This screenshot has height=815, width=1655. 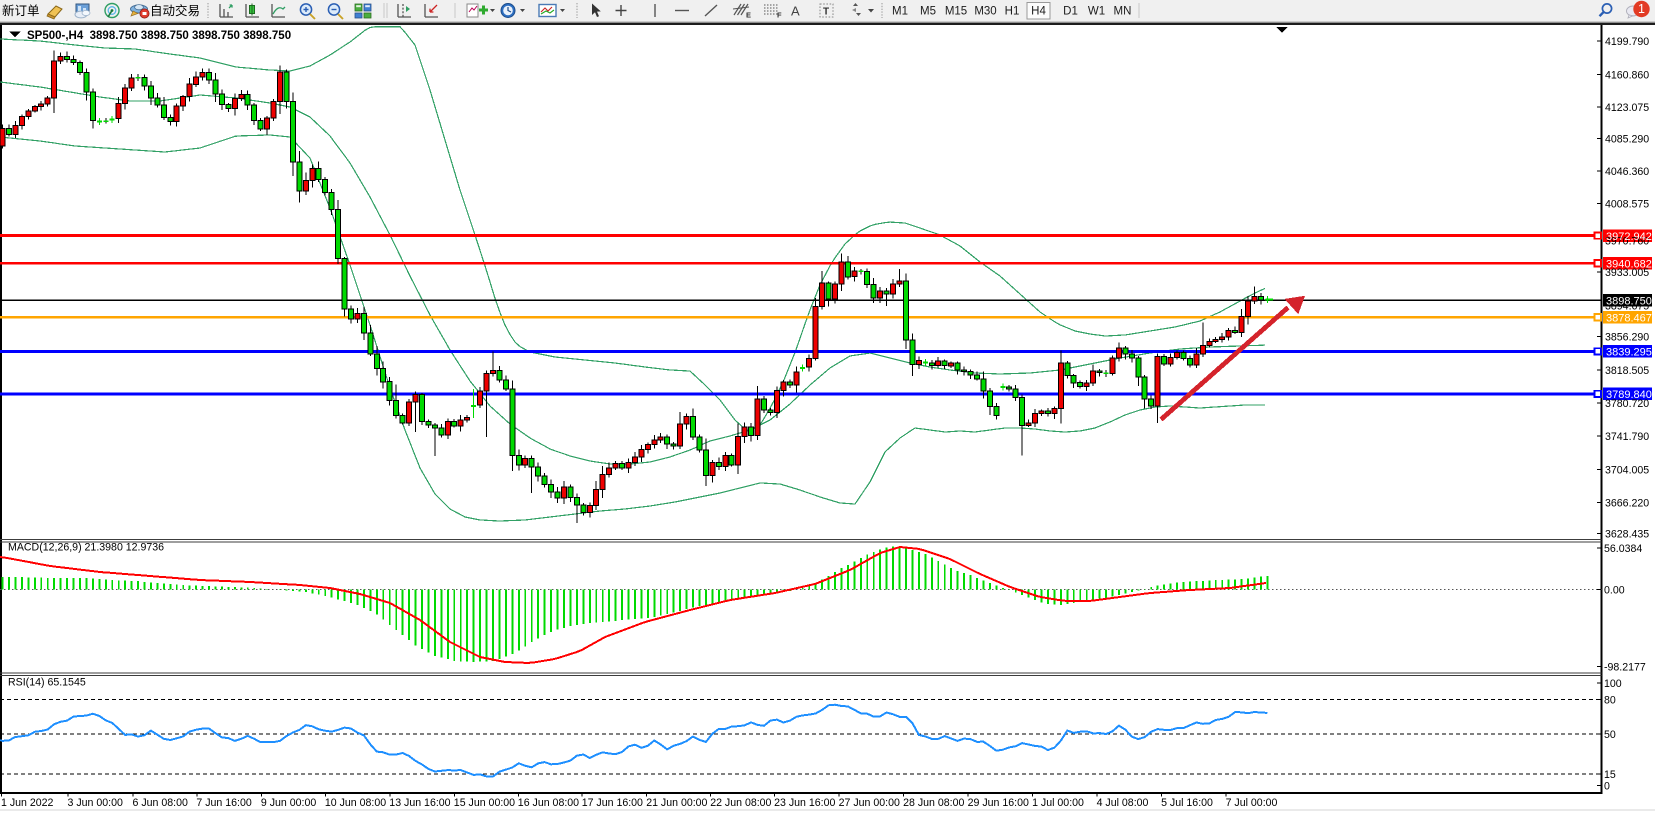 What do you see at coordinates (1627, 534) in the screenshot?
I see `svg-text: 3628.435` at bounding box center [1627, 534].